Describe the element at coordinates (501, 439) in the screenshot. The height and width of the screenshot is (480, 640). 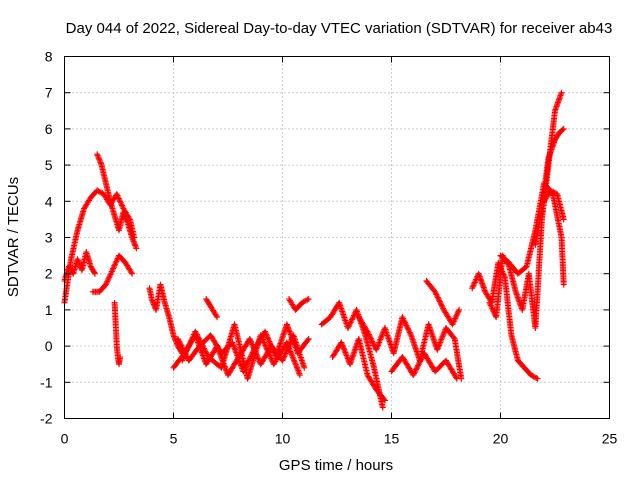
I see `x-tick-label: 20` at that location.